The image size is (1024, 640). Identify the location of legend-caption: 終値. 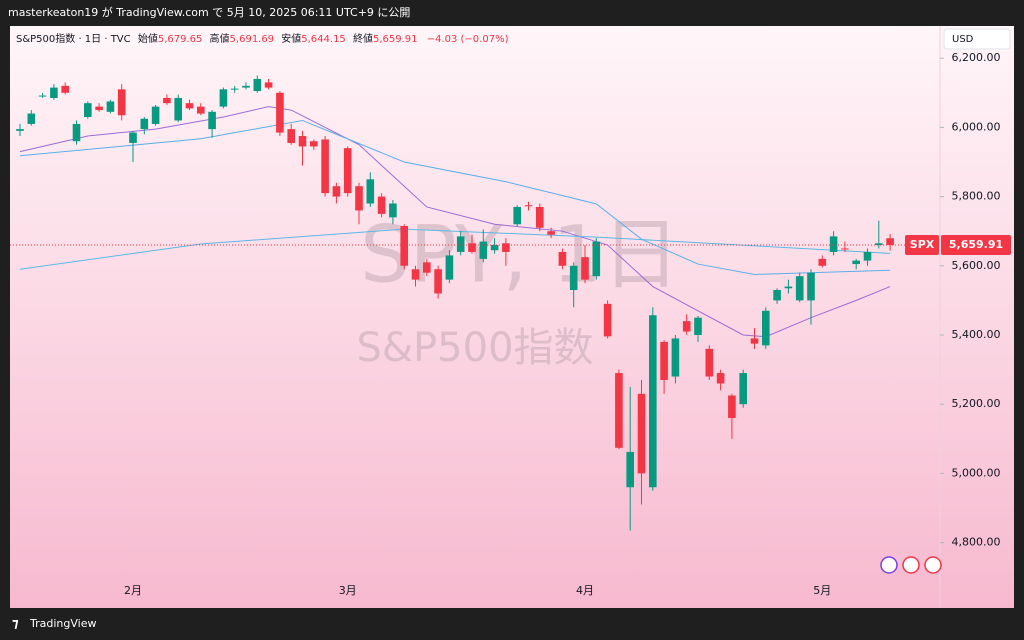
(363, 38).